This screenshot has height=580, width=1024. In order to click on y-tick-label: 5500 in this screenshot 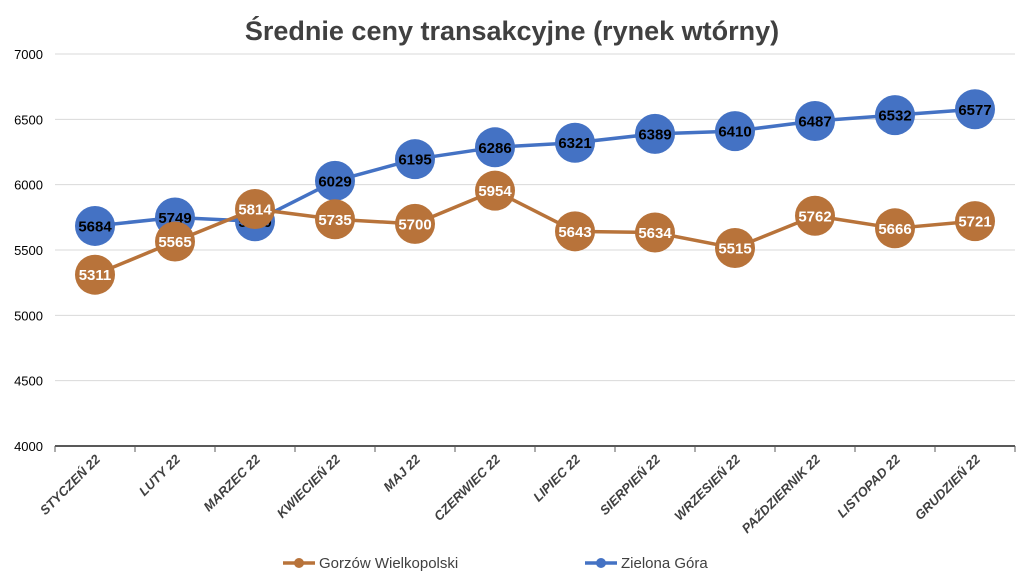, I will do `click(28, 250)`.